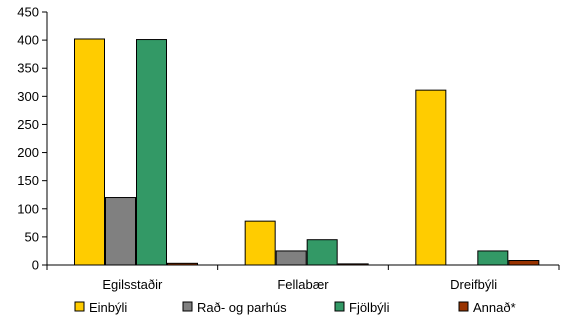 The image size is (563, 327). Describe the element at coordinates (28, 124) in the screenshot. I see `y-tick-label: 250` at that location.